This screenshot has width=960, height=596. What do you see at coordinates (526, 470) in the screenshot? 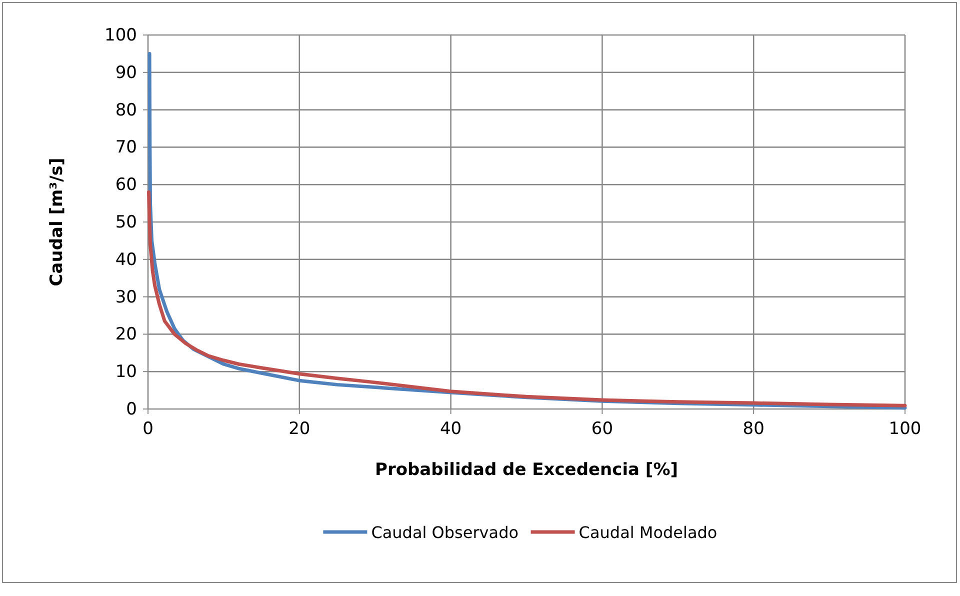
I see `x-axis-title: Probabilidad de Excedencia [%]` at bounding box center [526, 470].